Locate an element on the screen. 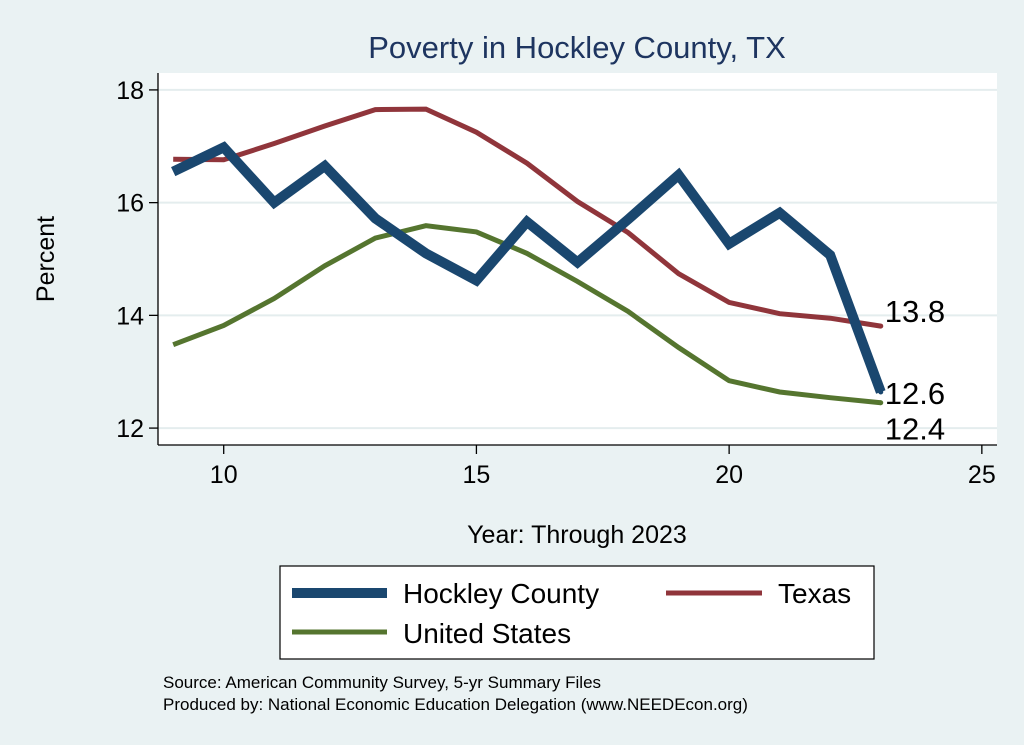 The image size is (1024, 745). series-end-point-united-states is located at coordinates (881, 403).